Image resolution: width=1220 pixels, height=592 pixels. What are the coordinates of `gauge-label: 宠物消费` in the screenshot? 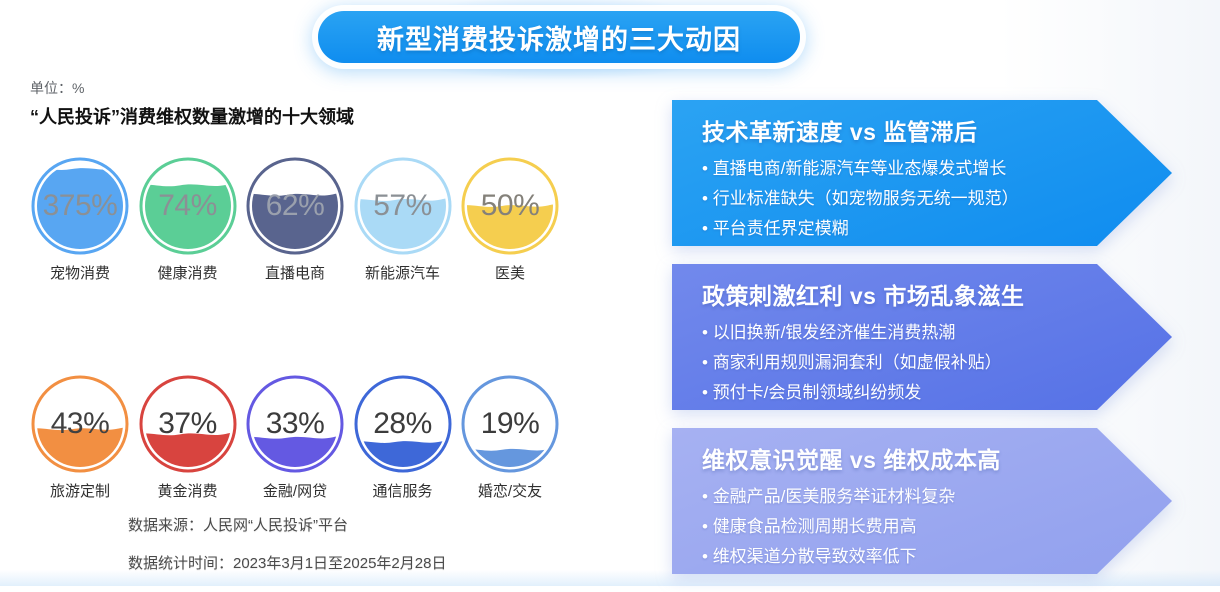 It's located at (79, 273).